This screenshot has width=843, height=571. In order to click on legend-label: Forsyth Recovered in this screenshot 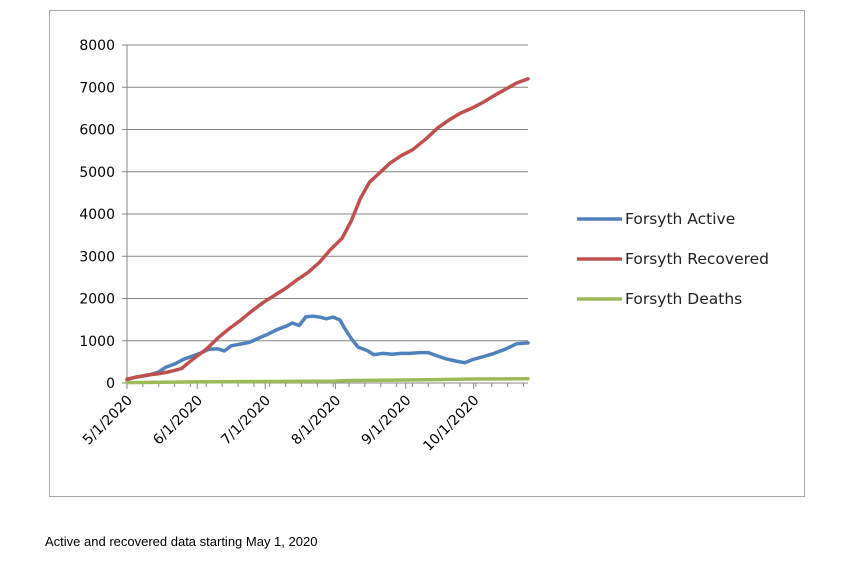, I will do `click(697, 259)`.